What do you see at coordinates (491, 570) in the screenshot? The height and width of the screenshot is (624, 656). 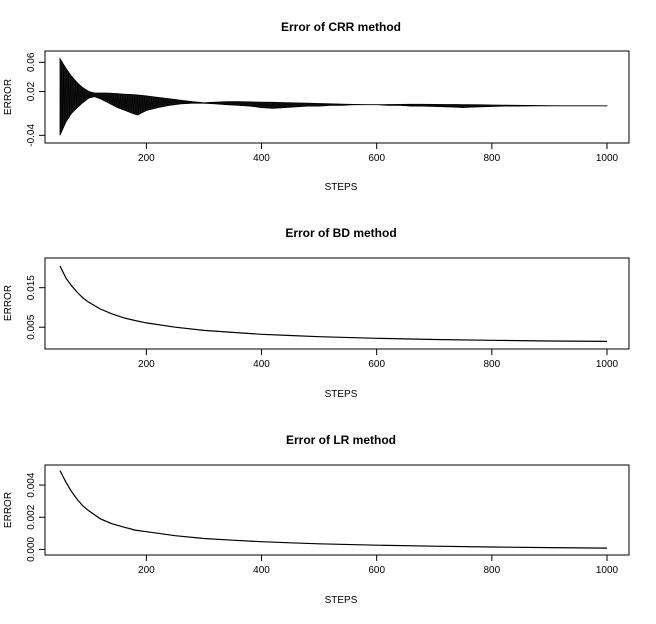 I see `lr-x-tick-label: 800` at bounding box center [491, 570].